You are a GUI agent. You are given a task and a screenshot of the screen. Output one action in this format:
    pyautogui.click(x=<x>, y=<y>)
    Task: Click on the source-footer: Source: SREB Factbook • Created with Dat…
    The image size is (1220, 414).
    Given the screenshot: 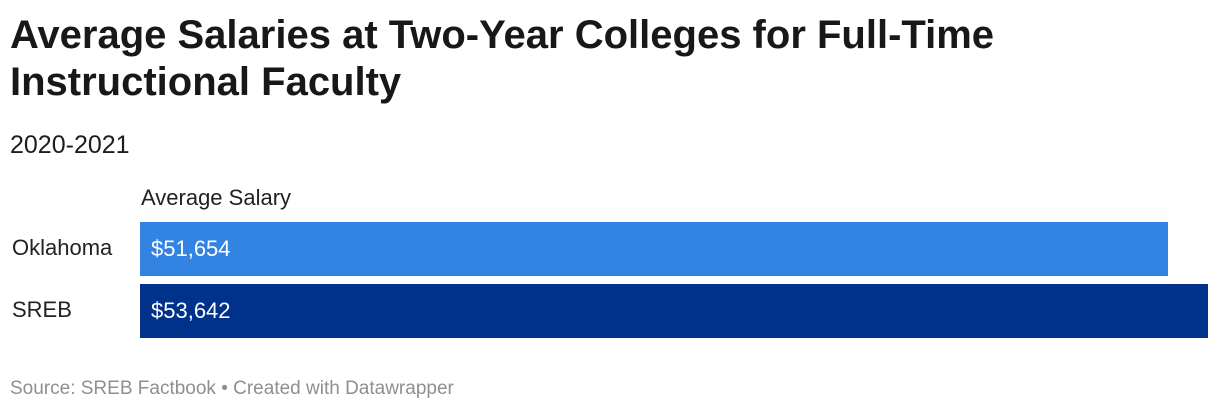 What is the action you would take?
    pyautogui.click(x=232, y=388)
    